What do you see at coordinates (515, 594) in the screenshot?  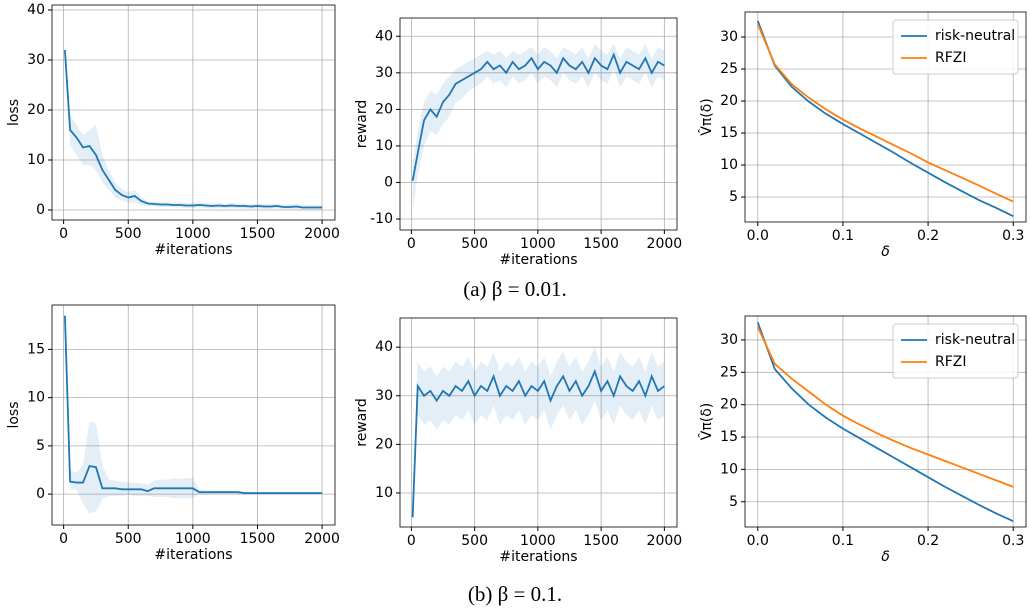 I see `caption: (b) β = 0.1.` at bounding box center [515, 594].